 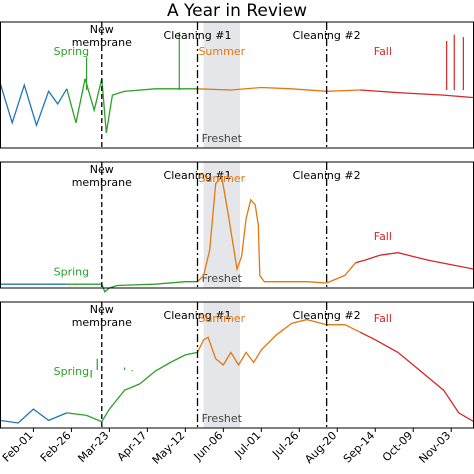 I want to click on x-tick-label: Jun-06, so click(x=208, y=446).